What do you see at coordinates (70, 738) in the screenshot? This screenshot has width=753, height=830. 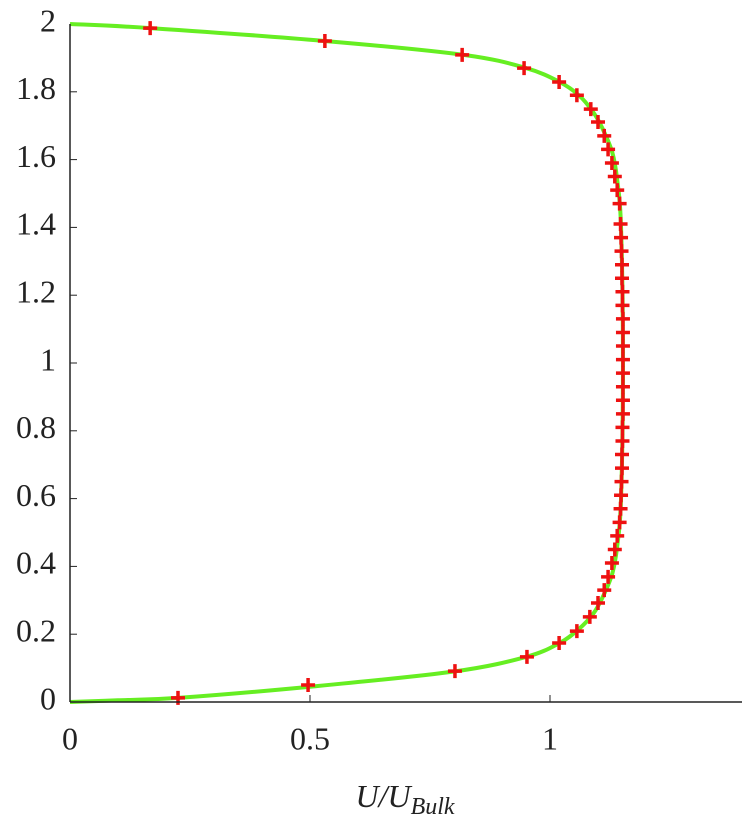 I see `x-tick-label: 0` at bounding box center [70, 738].